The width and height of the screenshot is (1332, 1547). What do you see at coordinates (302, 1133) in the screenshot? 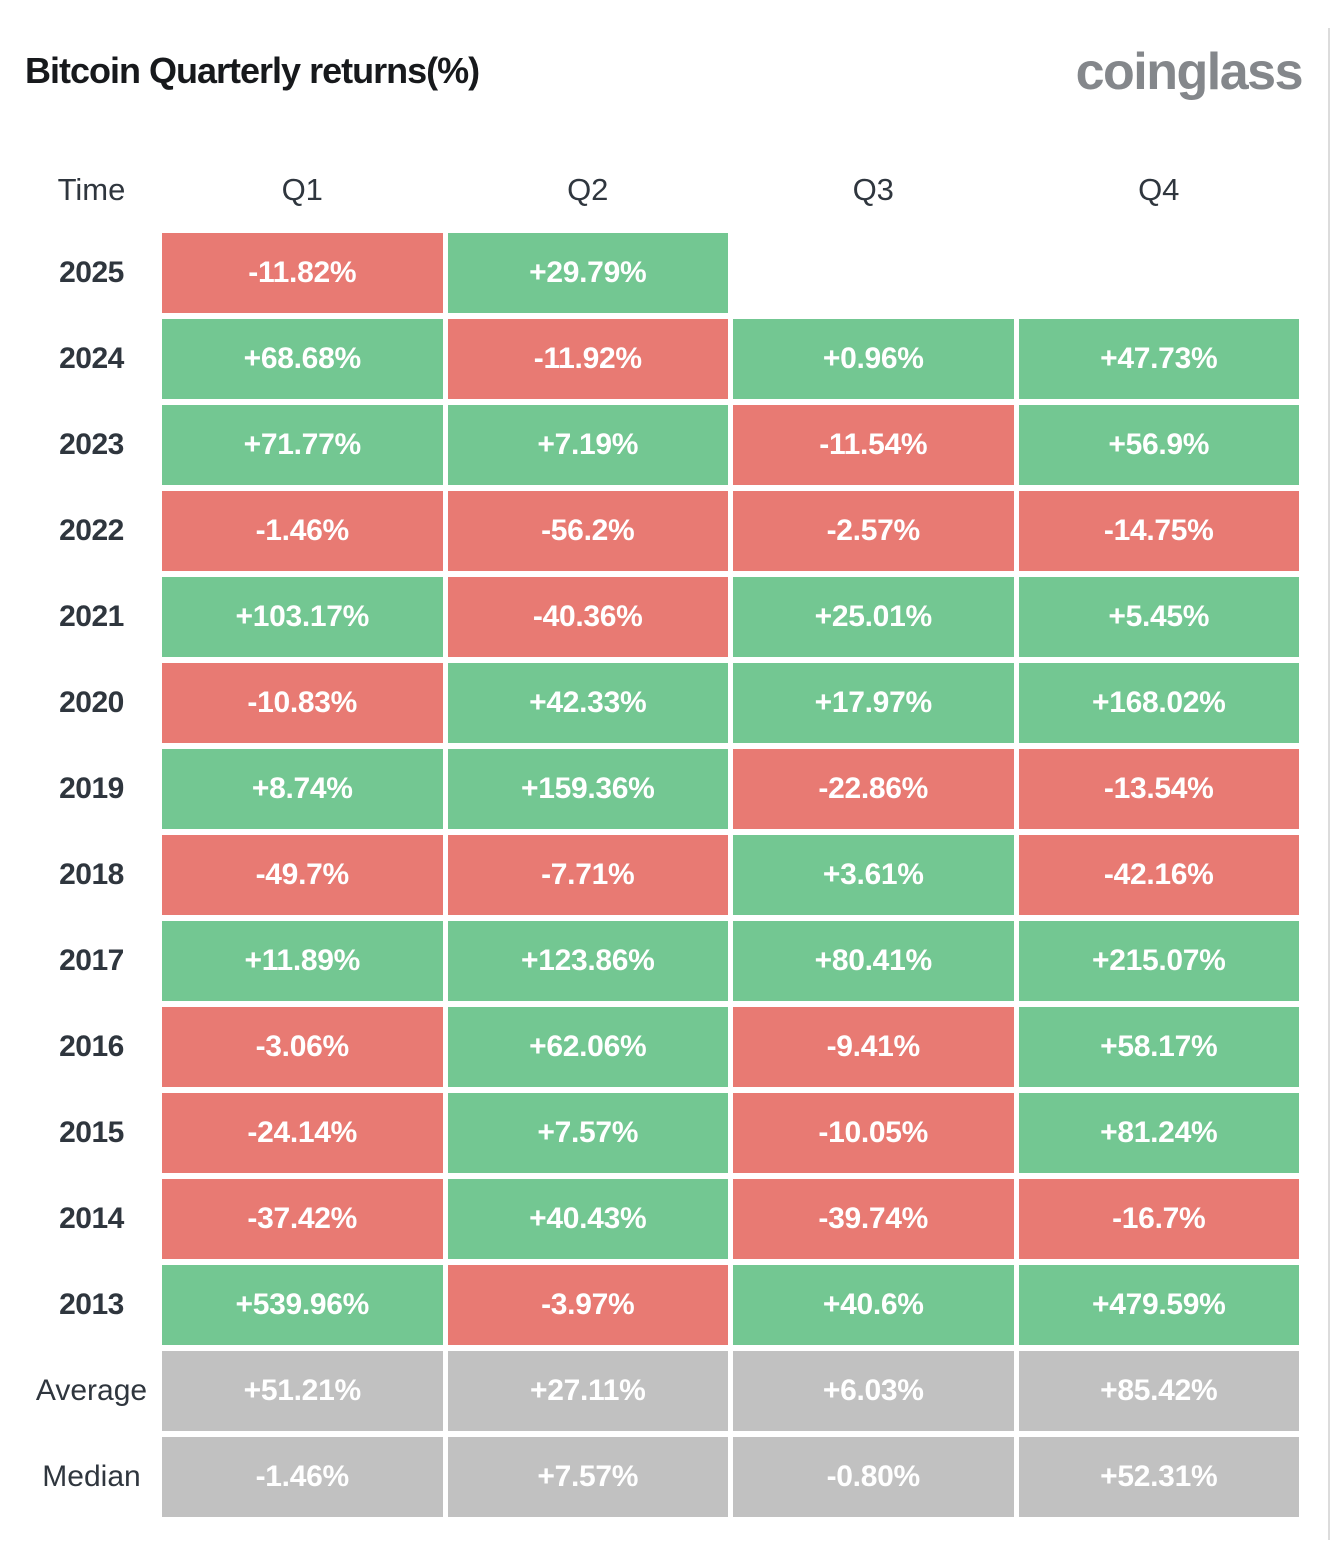
I see `cell-2015-q1: -24.14%` at bounding box center [302, 1133].